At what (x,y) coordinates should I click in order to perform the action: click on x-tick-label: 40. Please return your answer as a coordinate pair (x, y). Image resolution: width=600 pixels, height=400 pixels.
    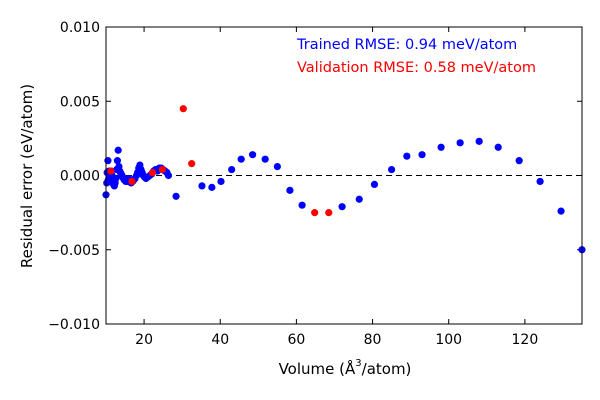
    Looking at the image, I should click on (220, 340).